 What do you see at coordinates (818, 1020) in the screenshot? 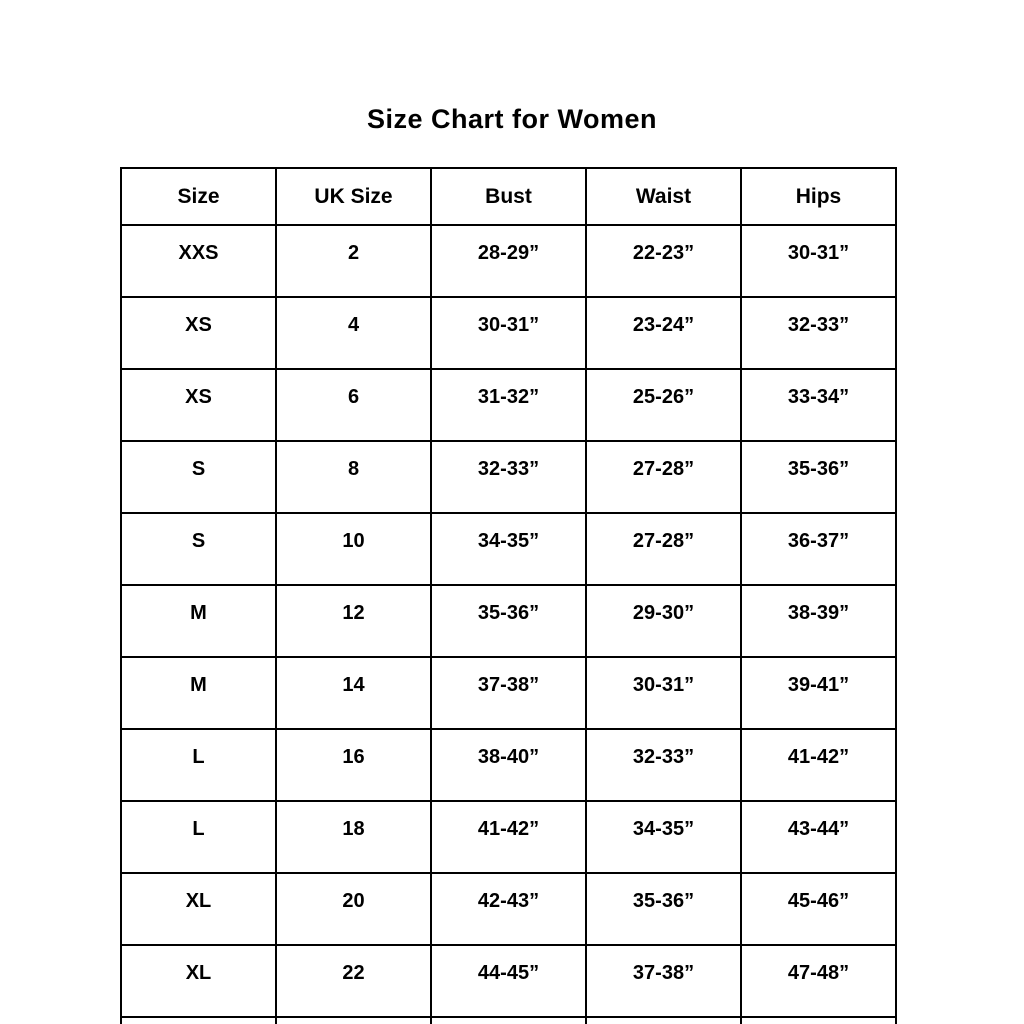
I see `table-cell: 49-50”` at bounding box center [818, 1020].